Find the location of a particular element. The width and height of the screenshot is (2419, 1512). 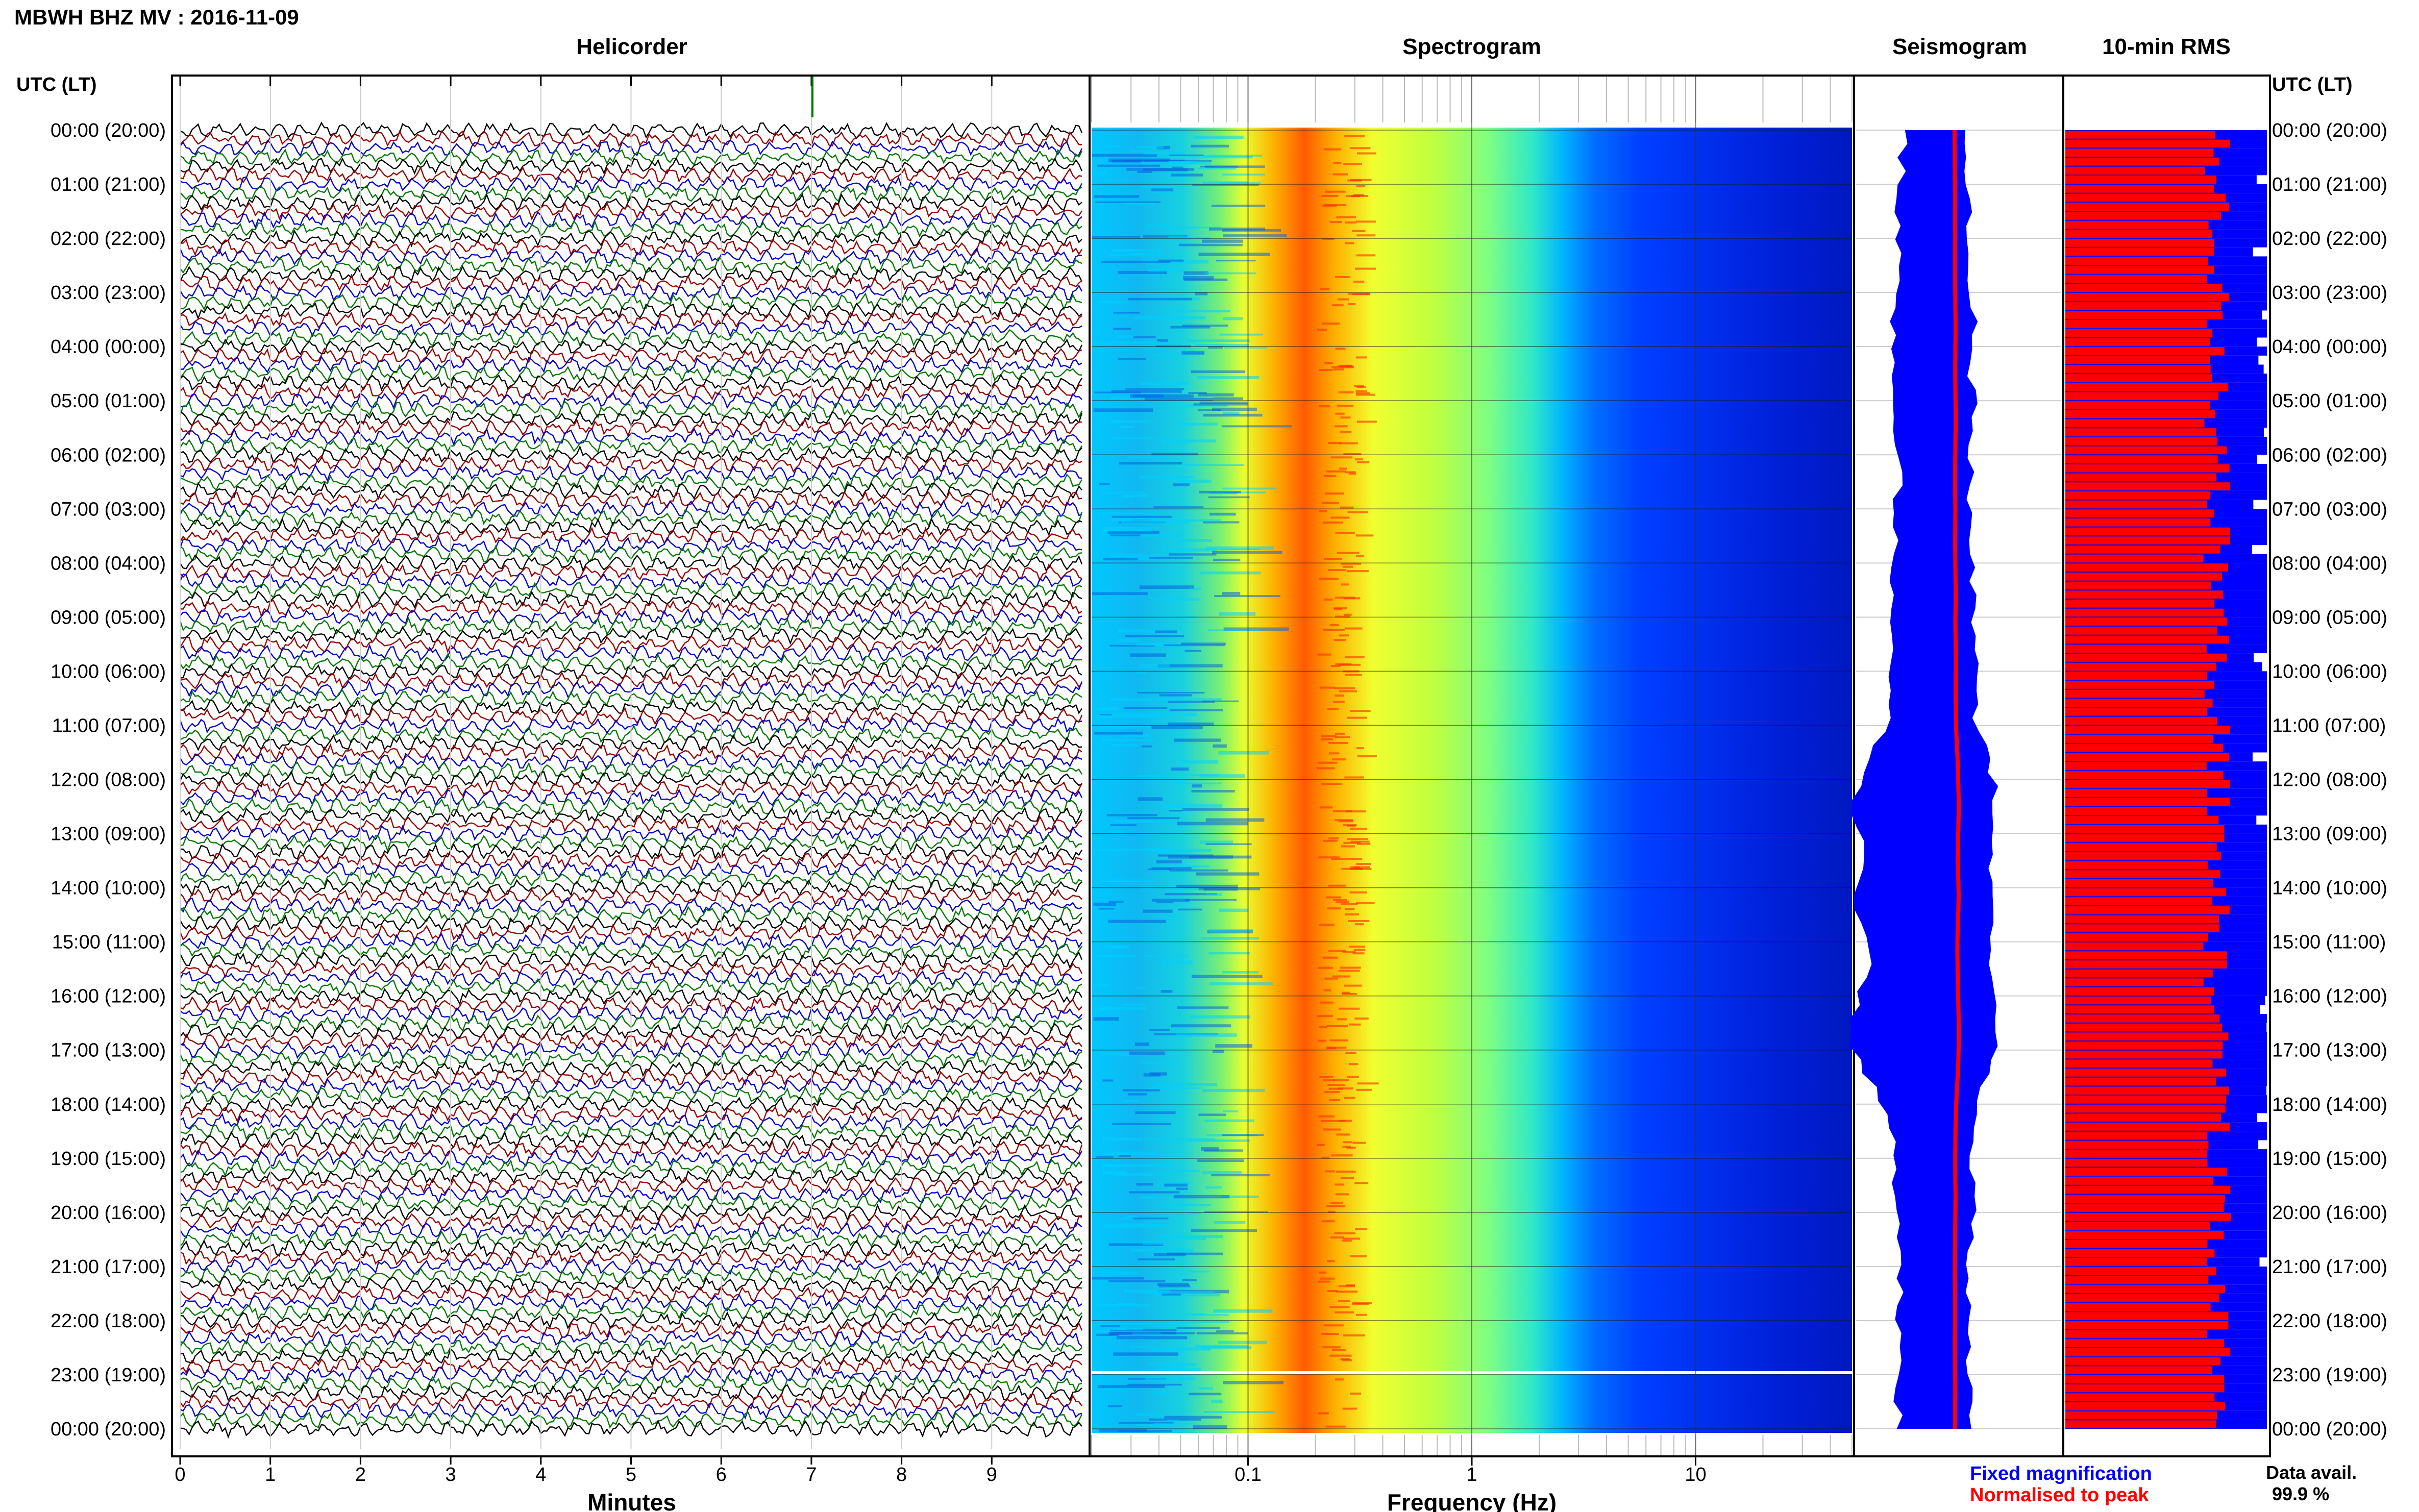

seismogram-normalised-line is located at coordinates (1957, 779).